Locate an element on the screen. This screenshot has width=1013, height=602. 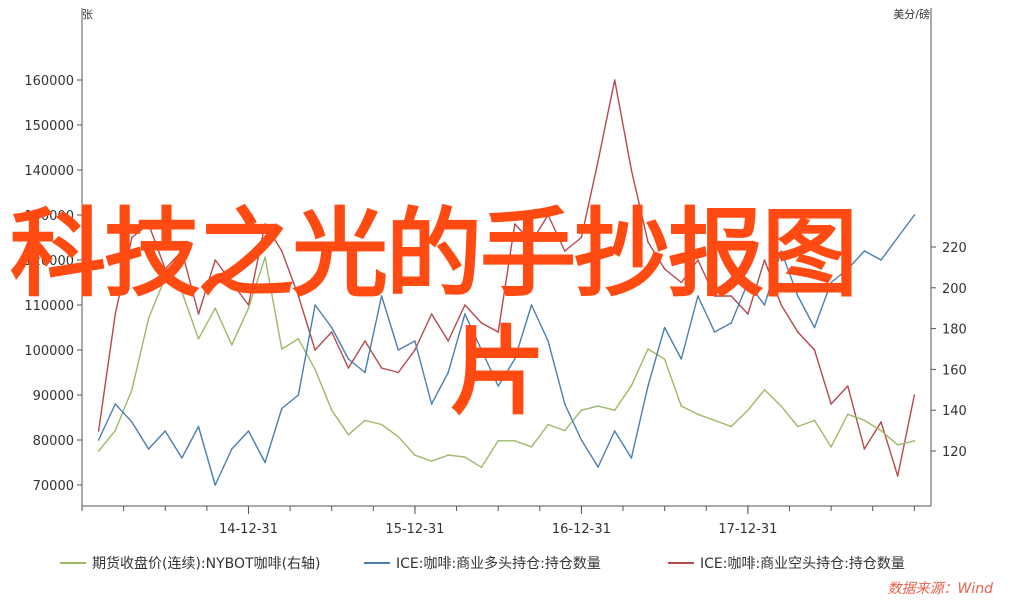
left-tick-label-7: 140000 is located at coordinates (49, 171).